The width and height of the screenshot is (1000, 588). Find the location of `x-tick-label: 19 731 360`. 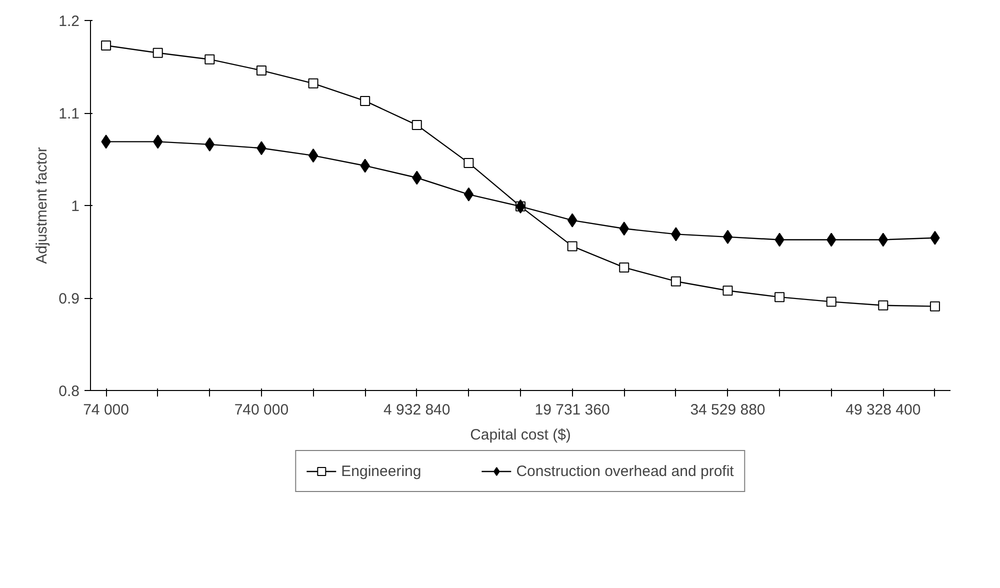

x-tick-label: 19 731 360 is located at coordinates (572, 410).